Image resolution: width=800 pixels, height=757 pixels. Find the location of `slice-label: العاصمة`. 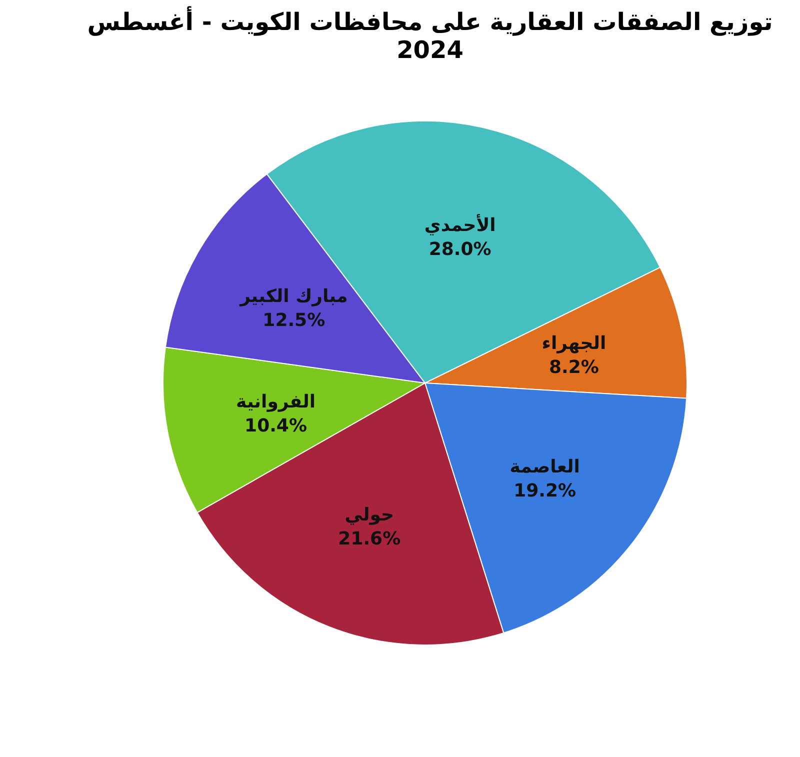

slice-label: العاصمة is located at coordinates (545, 467).